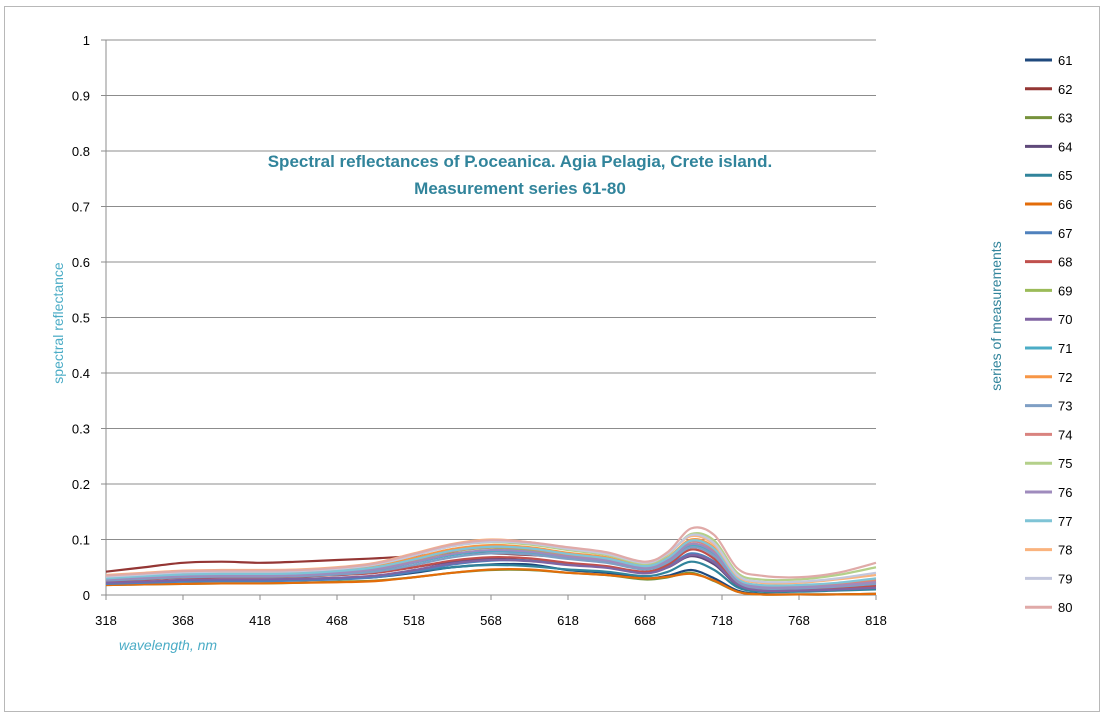 This screenshot has width=1106, height=720. What do you see at coordinates (722, 620) in the screenshot?
I see `x-tick-label: 718` at bounding box center [722, 620].